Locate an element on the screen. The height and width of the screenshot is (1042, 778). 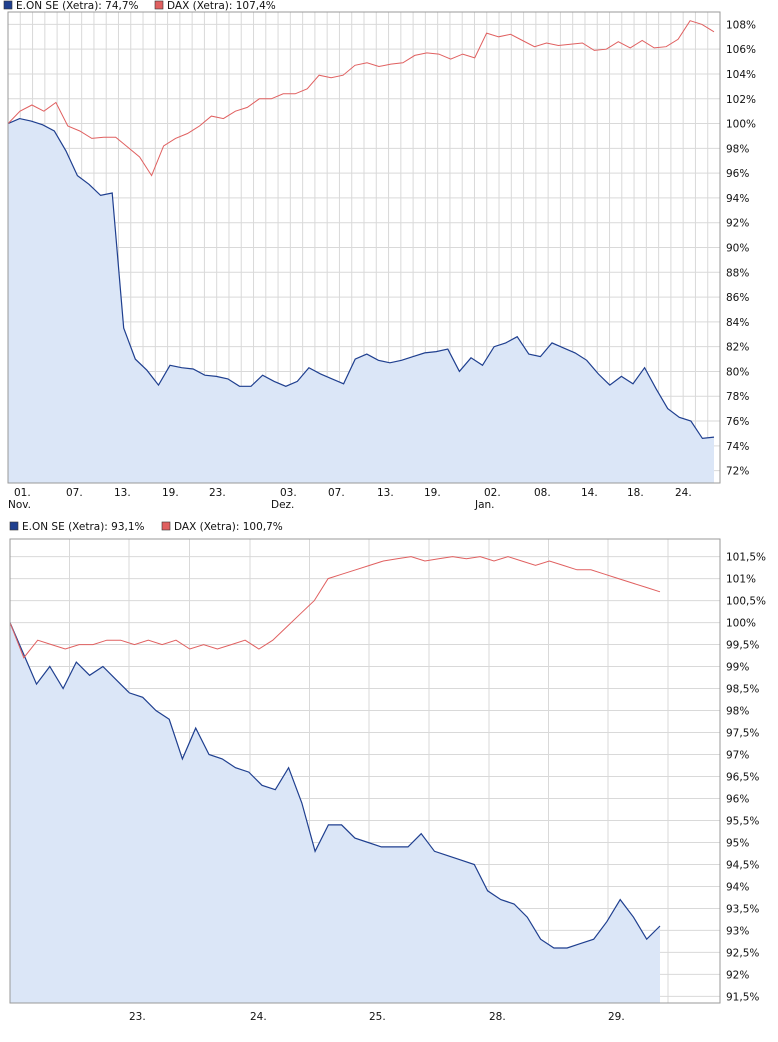
legend-label: E.ON SE (Xetra): 74,7% is located at coordinates (77, 6).